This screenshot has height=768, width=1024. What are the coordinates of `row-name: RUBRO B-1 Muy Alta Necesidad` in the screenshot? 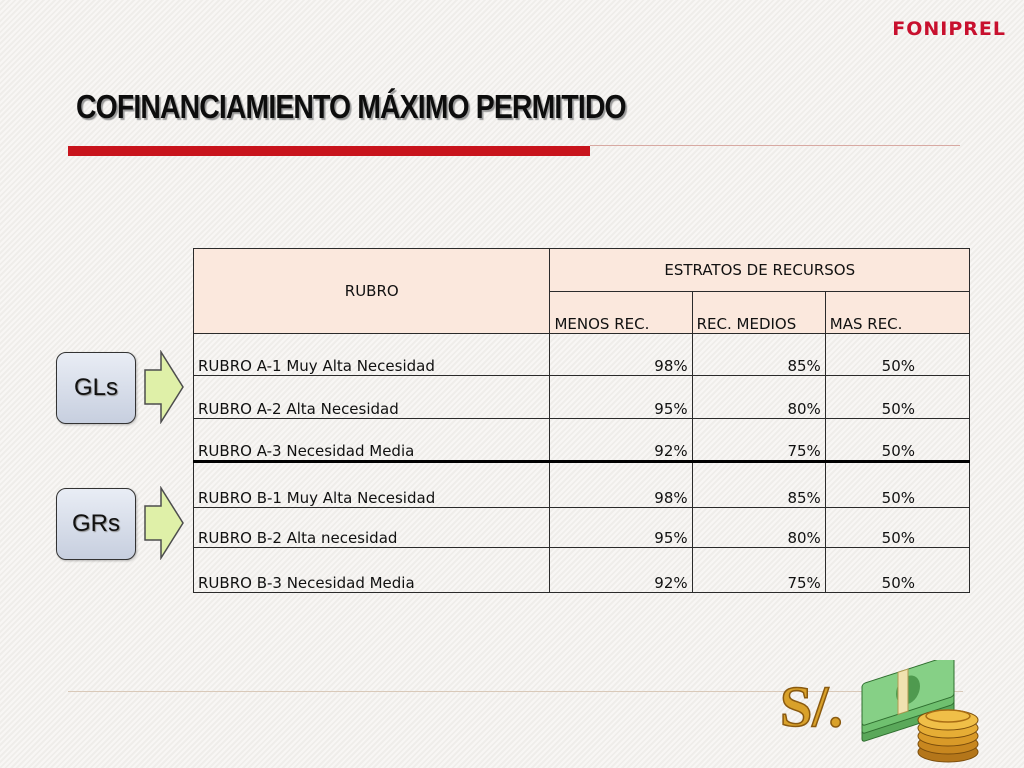 It's located at (371, 484).